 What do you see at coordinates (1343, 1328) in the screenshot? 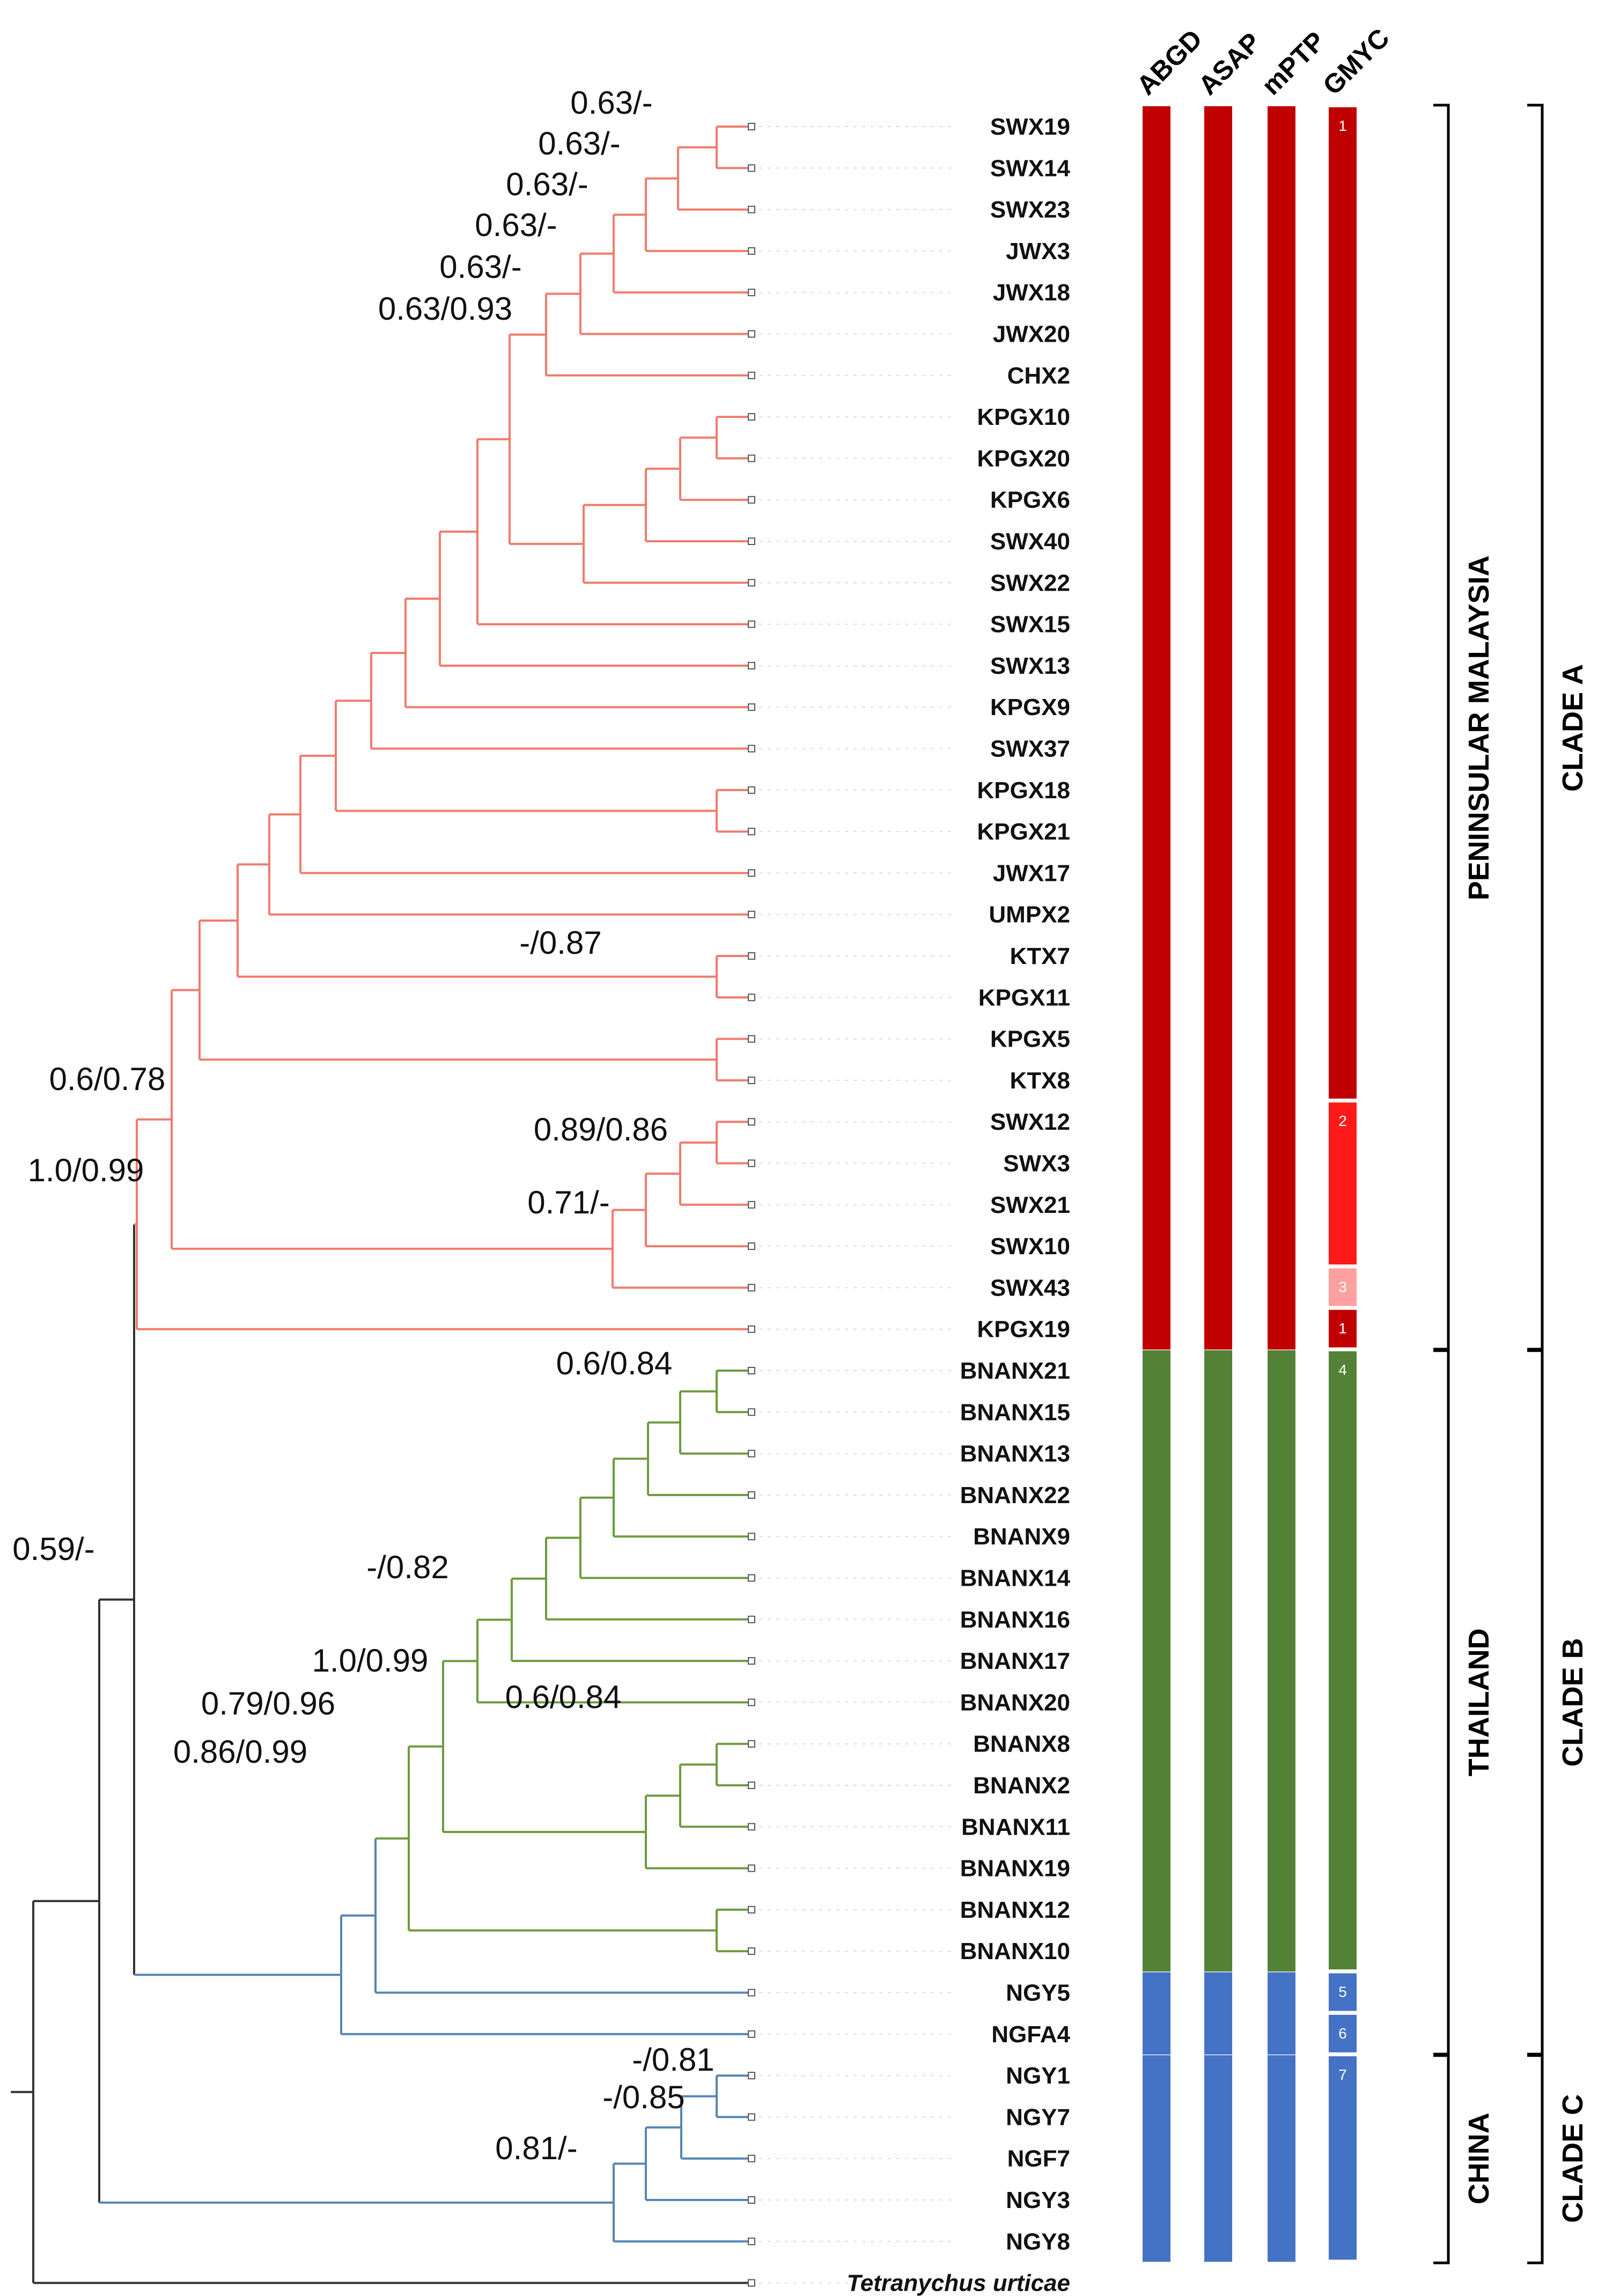
I see `gmyc-group-number: 1` at bounding box center [1343, 1328].